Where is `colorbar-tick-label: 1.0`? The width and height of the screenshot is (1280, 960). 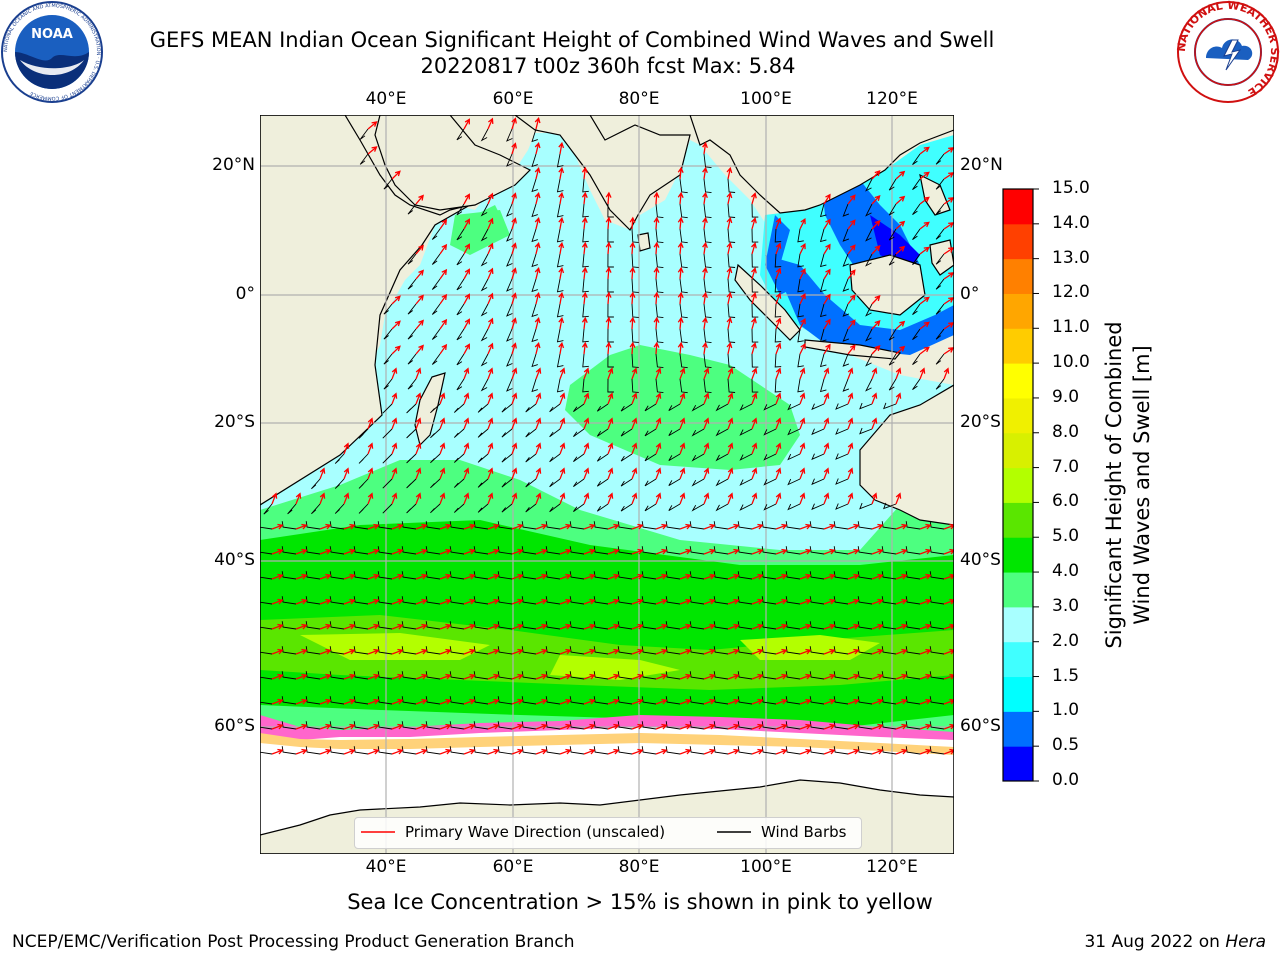 colorbar-tick-label: 1.0 is located at coordinates (1066, 710).